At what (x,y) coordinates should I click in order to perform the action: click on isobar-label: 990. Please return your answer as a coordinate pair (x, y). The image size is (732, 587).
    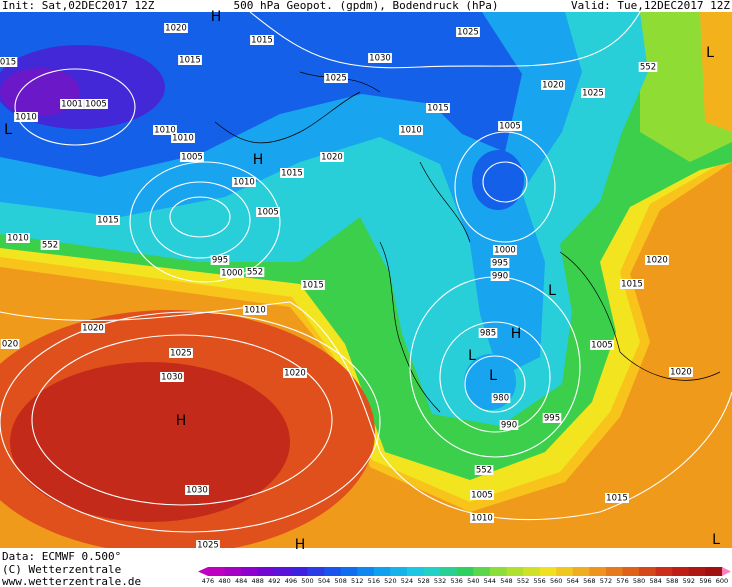
    Looking at the image, I should click on (500, 277).